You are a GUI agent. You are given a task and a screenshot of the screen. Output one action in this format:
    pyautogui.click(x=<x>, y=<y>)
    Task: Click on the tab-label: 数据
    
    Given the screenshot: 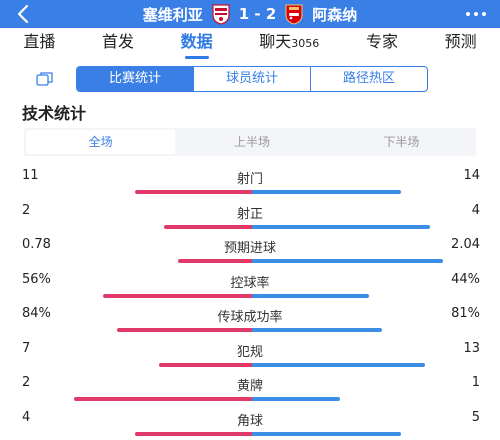 What is the action you would take?
    pyautogui.click(x=196, y=41)
    